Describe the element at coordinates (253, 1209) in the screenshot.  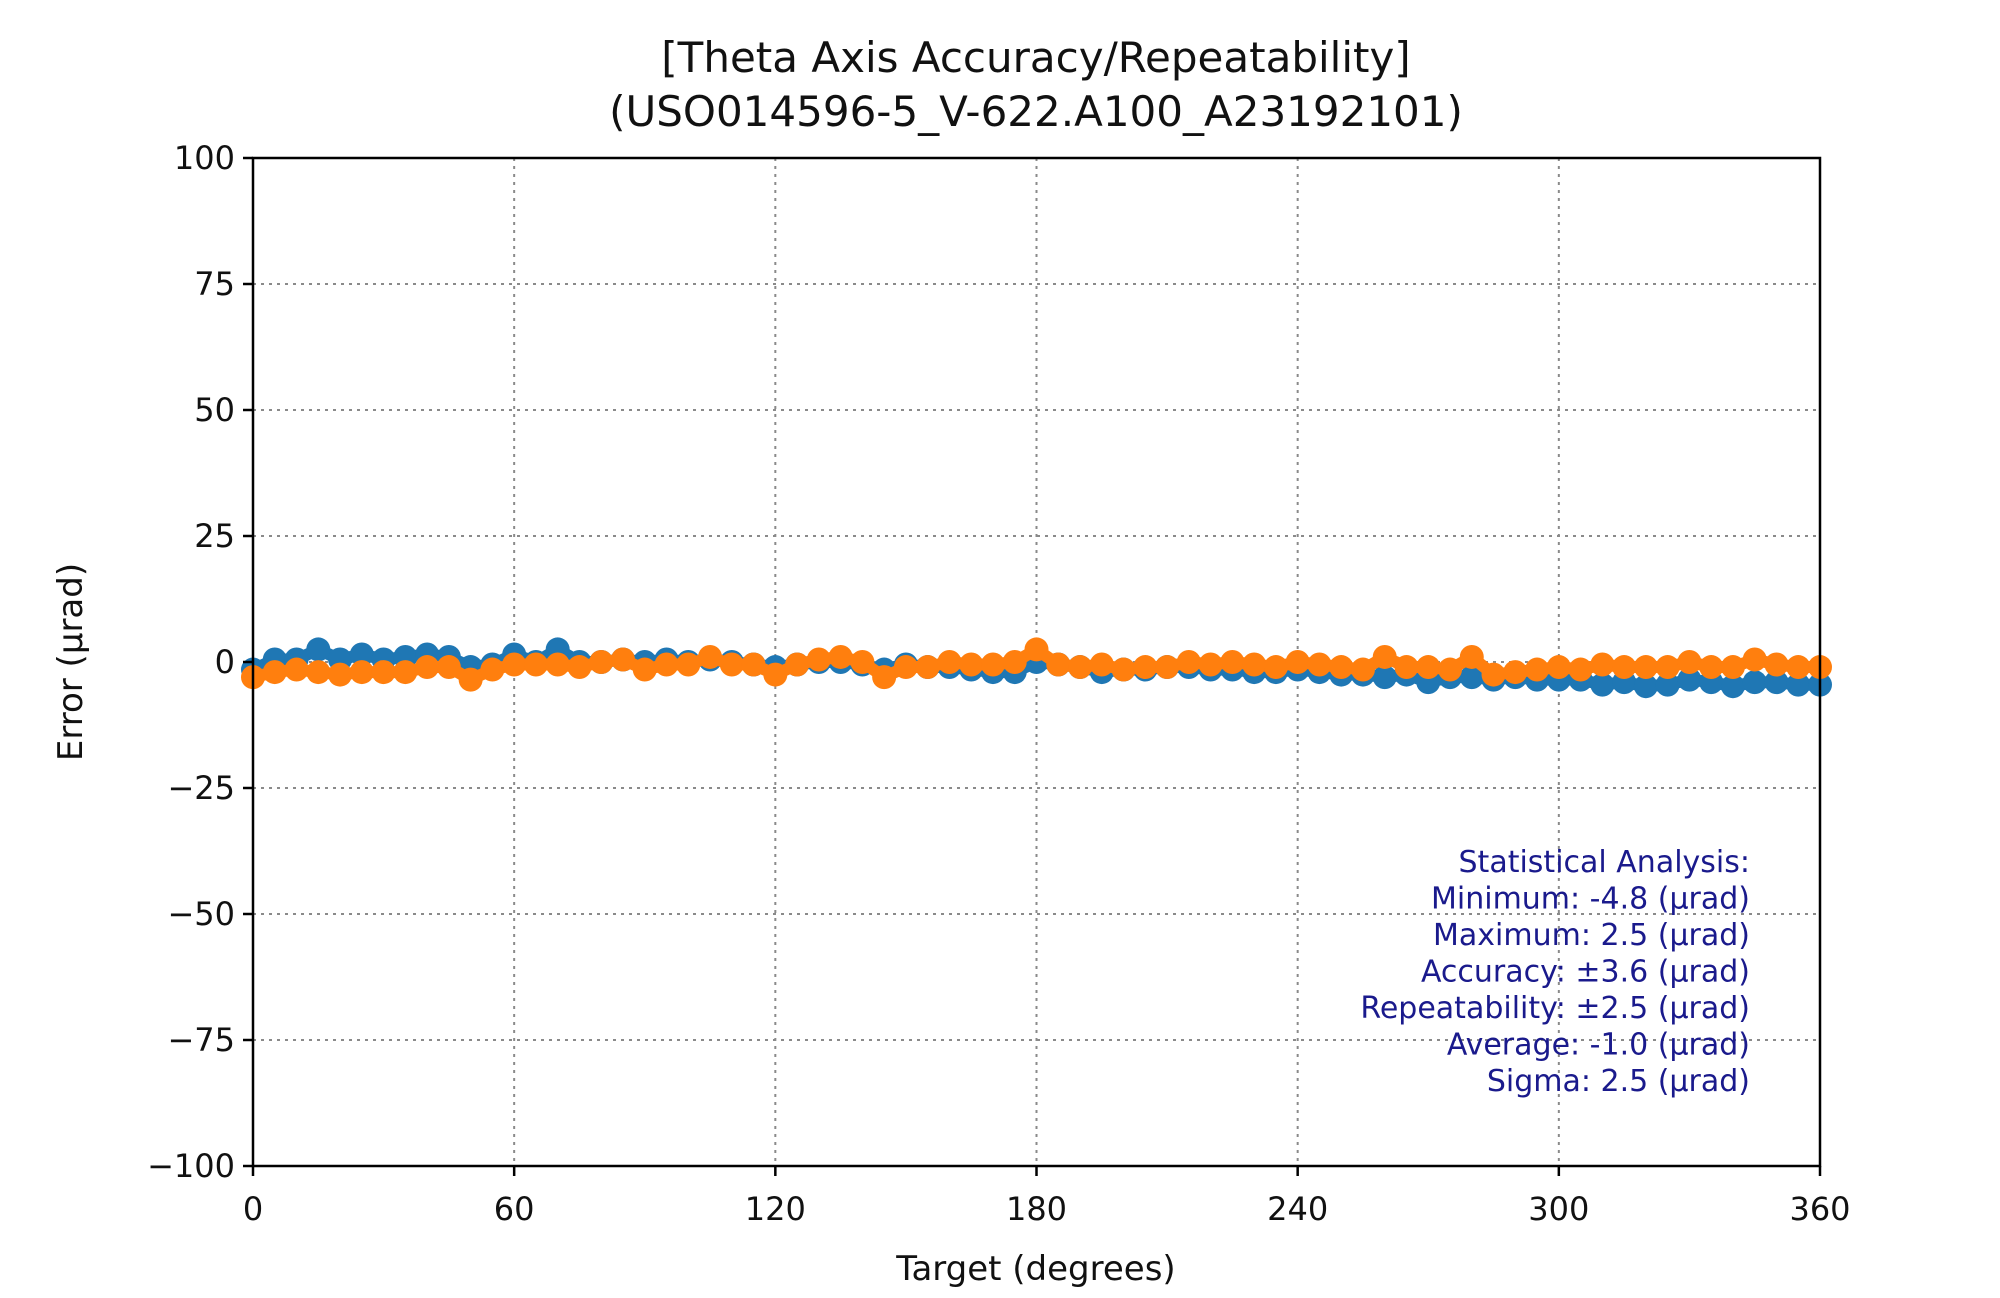
I see `x-tick-label: 0` at that location.